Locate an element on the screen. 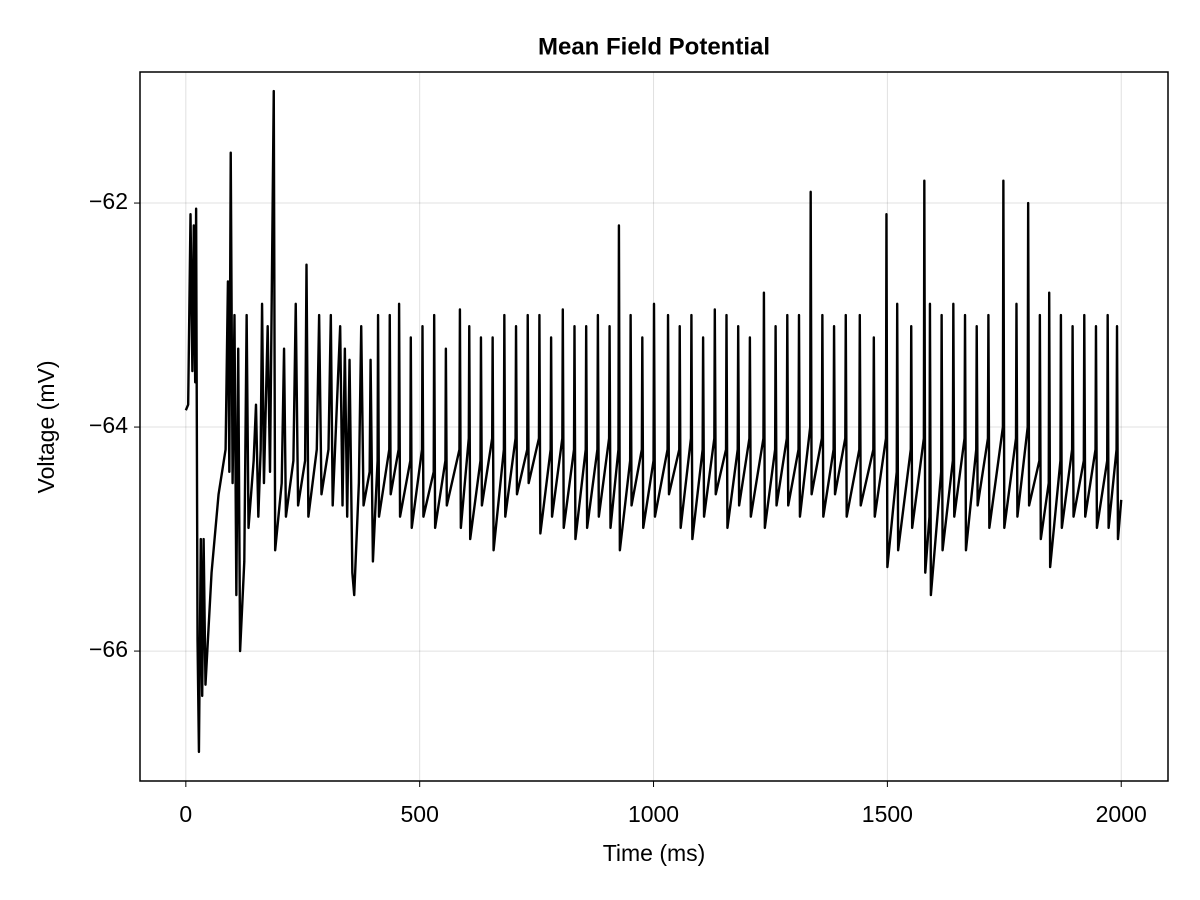  y-tick-label: −64 is located at coordinates (108, 425).